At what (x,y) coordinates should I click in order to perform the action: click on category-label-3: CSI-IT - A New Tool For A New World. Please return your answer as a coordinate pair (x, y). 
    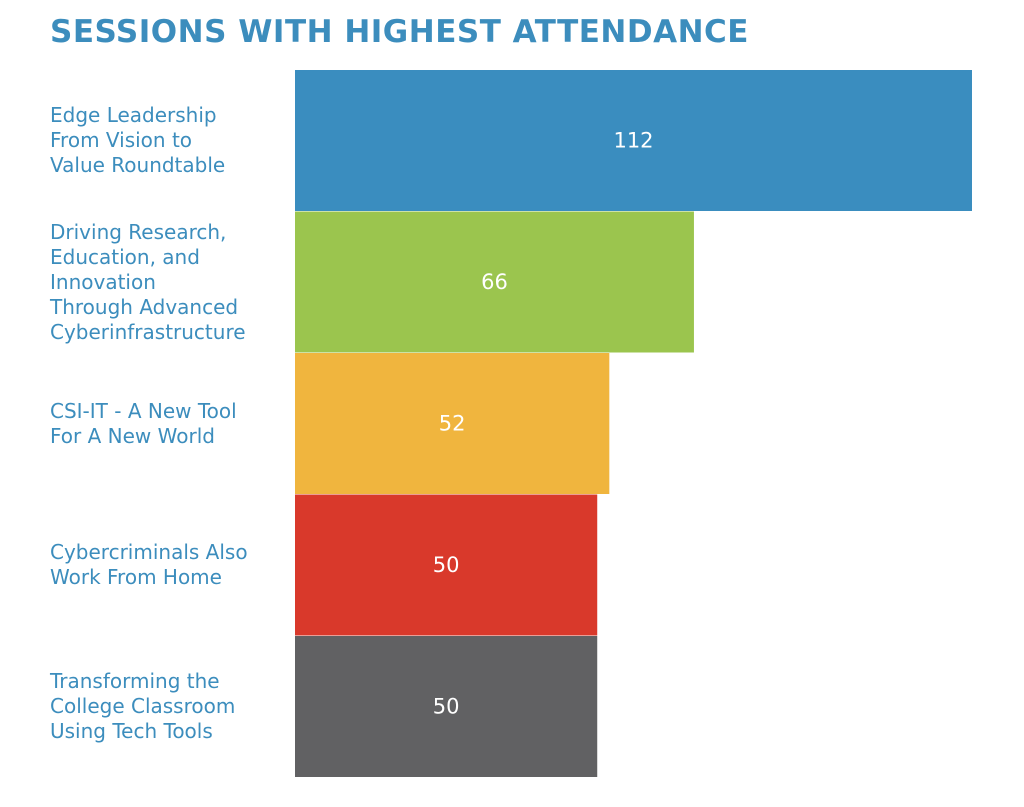
    Looking at the image, I should click on (143, 423).